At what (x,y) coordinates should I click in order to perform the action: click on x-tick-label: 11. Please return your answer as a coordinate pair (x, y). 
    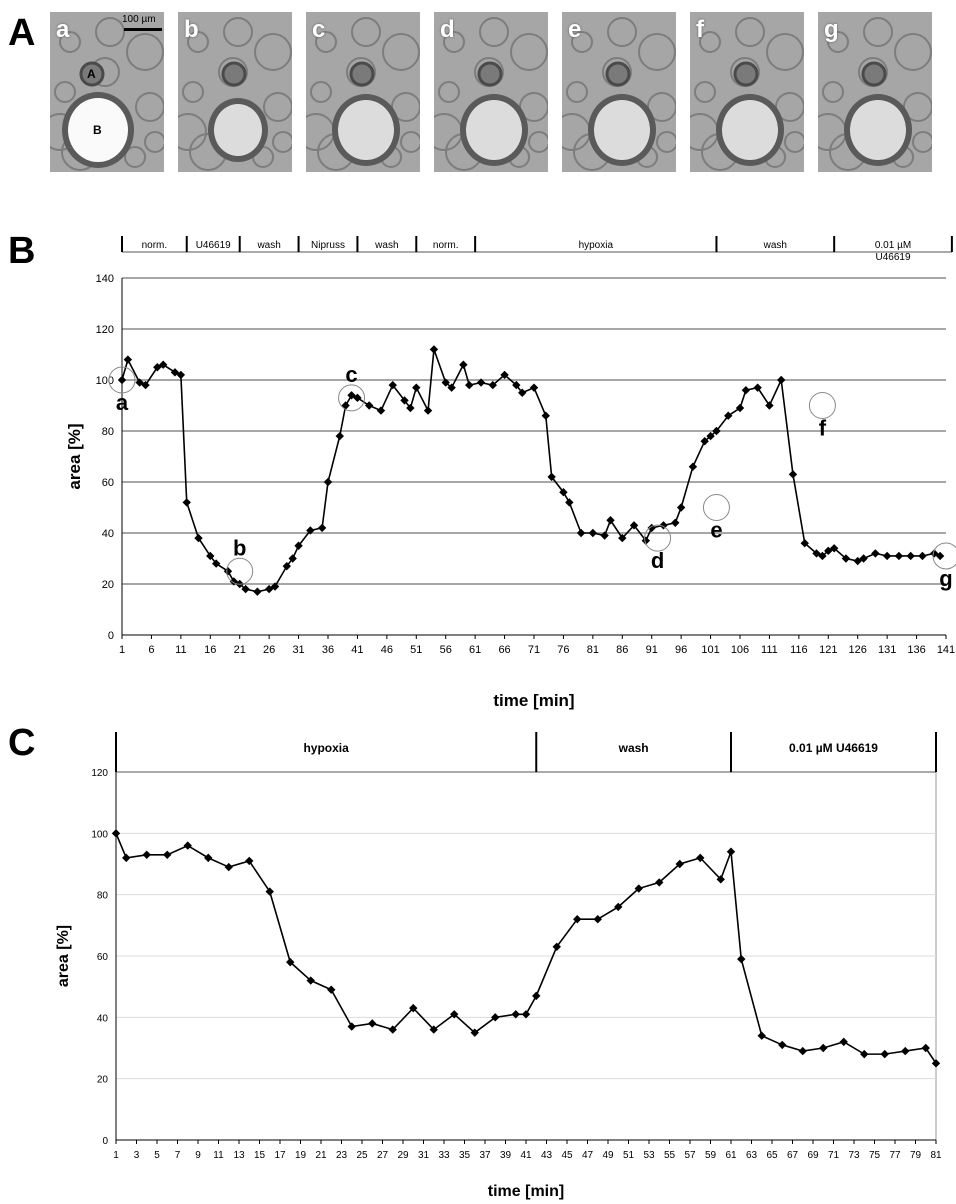
    Looking at the image, I should click on (218, 1155).